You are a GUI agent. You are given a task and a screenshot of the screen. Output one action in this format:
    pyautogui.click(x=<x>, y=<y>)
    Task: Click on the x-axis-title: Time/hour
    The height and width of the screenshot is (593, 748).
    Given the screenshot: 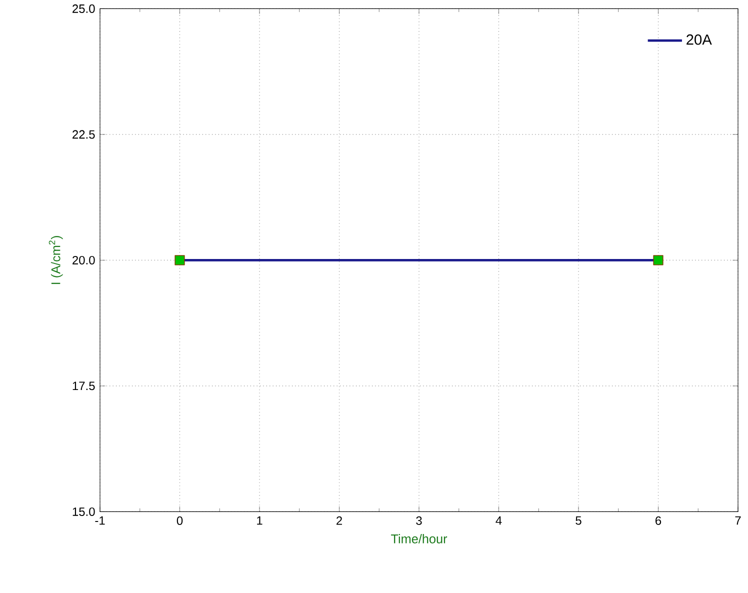 What is the action you would take?
    pyautogui.click(x=419, y=539)
    